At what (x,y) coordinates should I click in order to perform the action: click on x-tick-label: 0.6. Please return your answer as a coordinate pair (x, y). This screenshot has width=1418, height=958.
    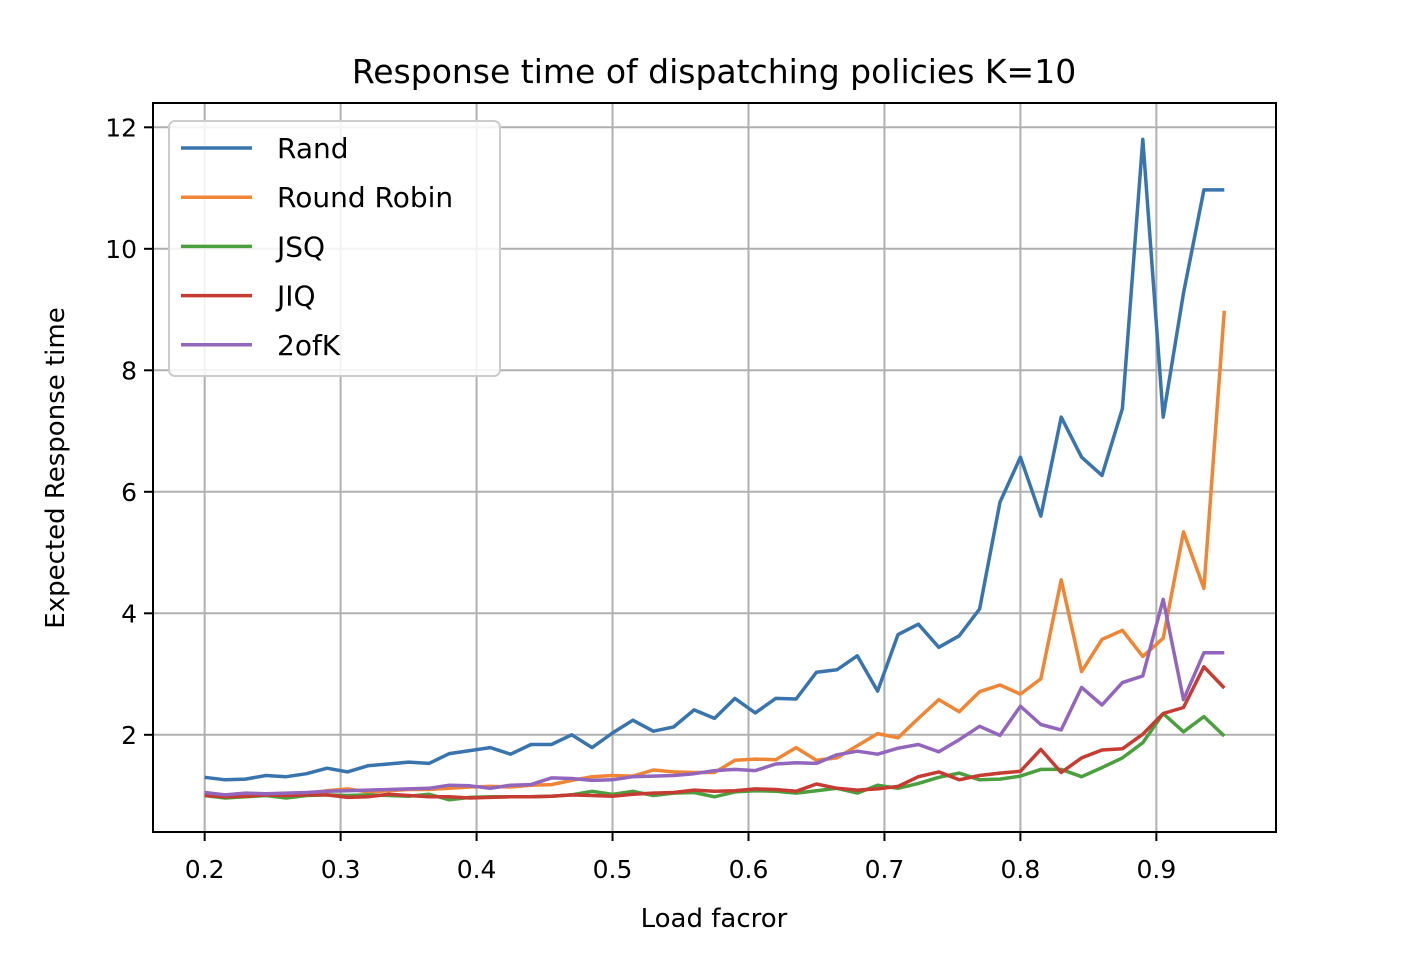
    Looking at the image, I should click on (749, 869).